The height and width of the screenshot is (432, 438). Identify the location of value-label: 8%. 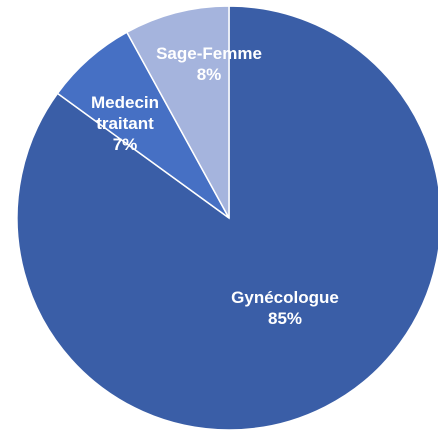
(209, 74).